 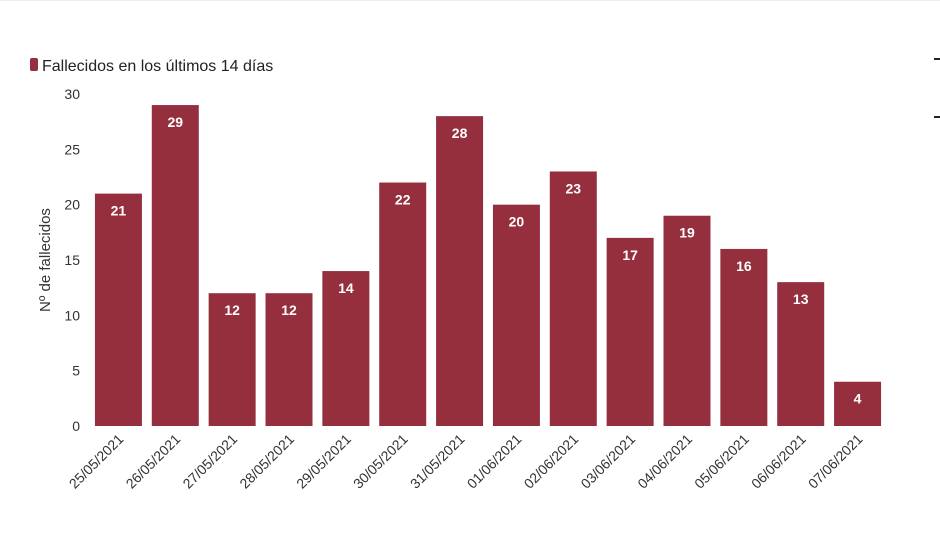 I want to click on edge-marks, so click(x=937, y=88).